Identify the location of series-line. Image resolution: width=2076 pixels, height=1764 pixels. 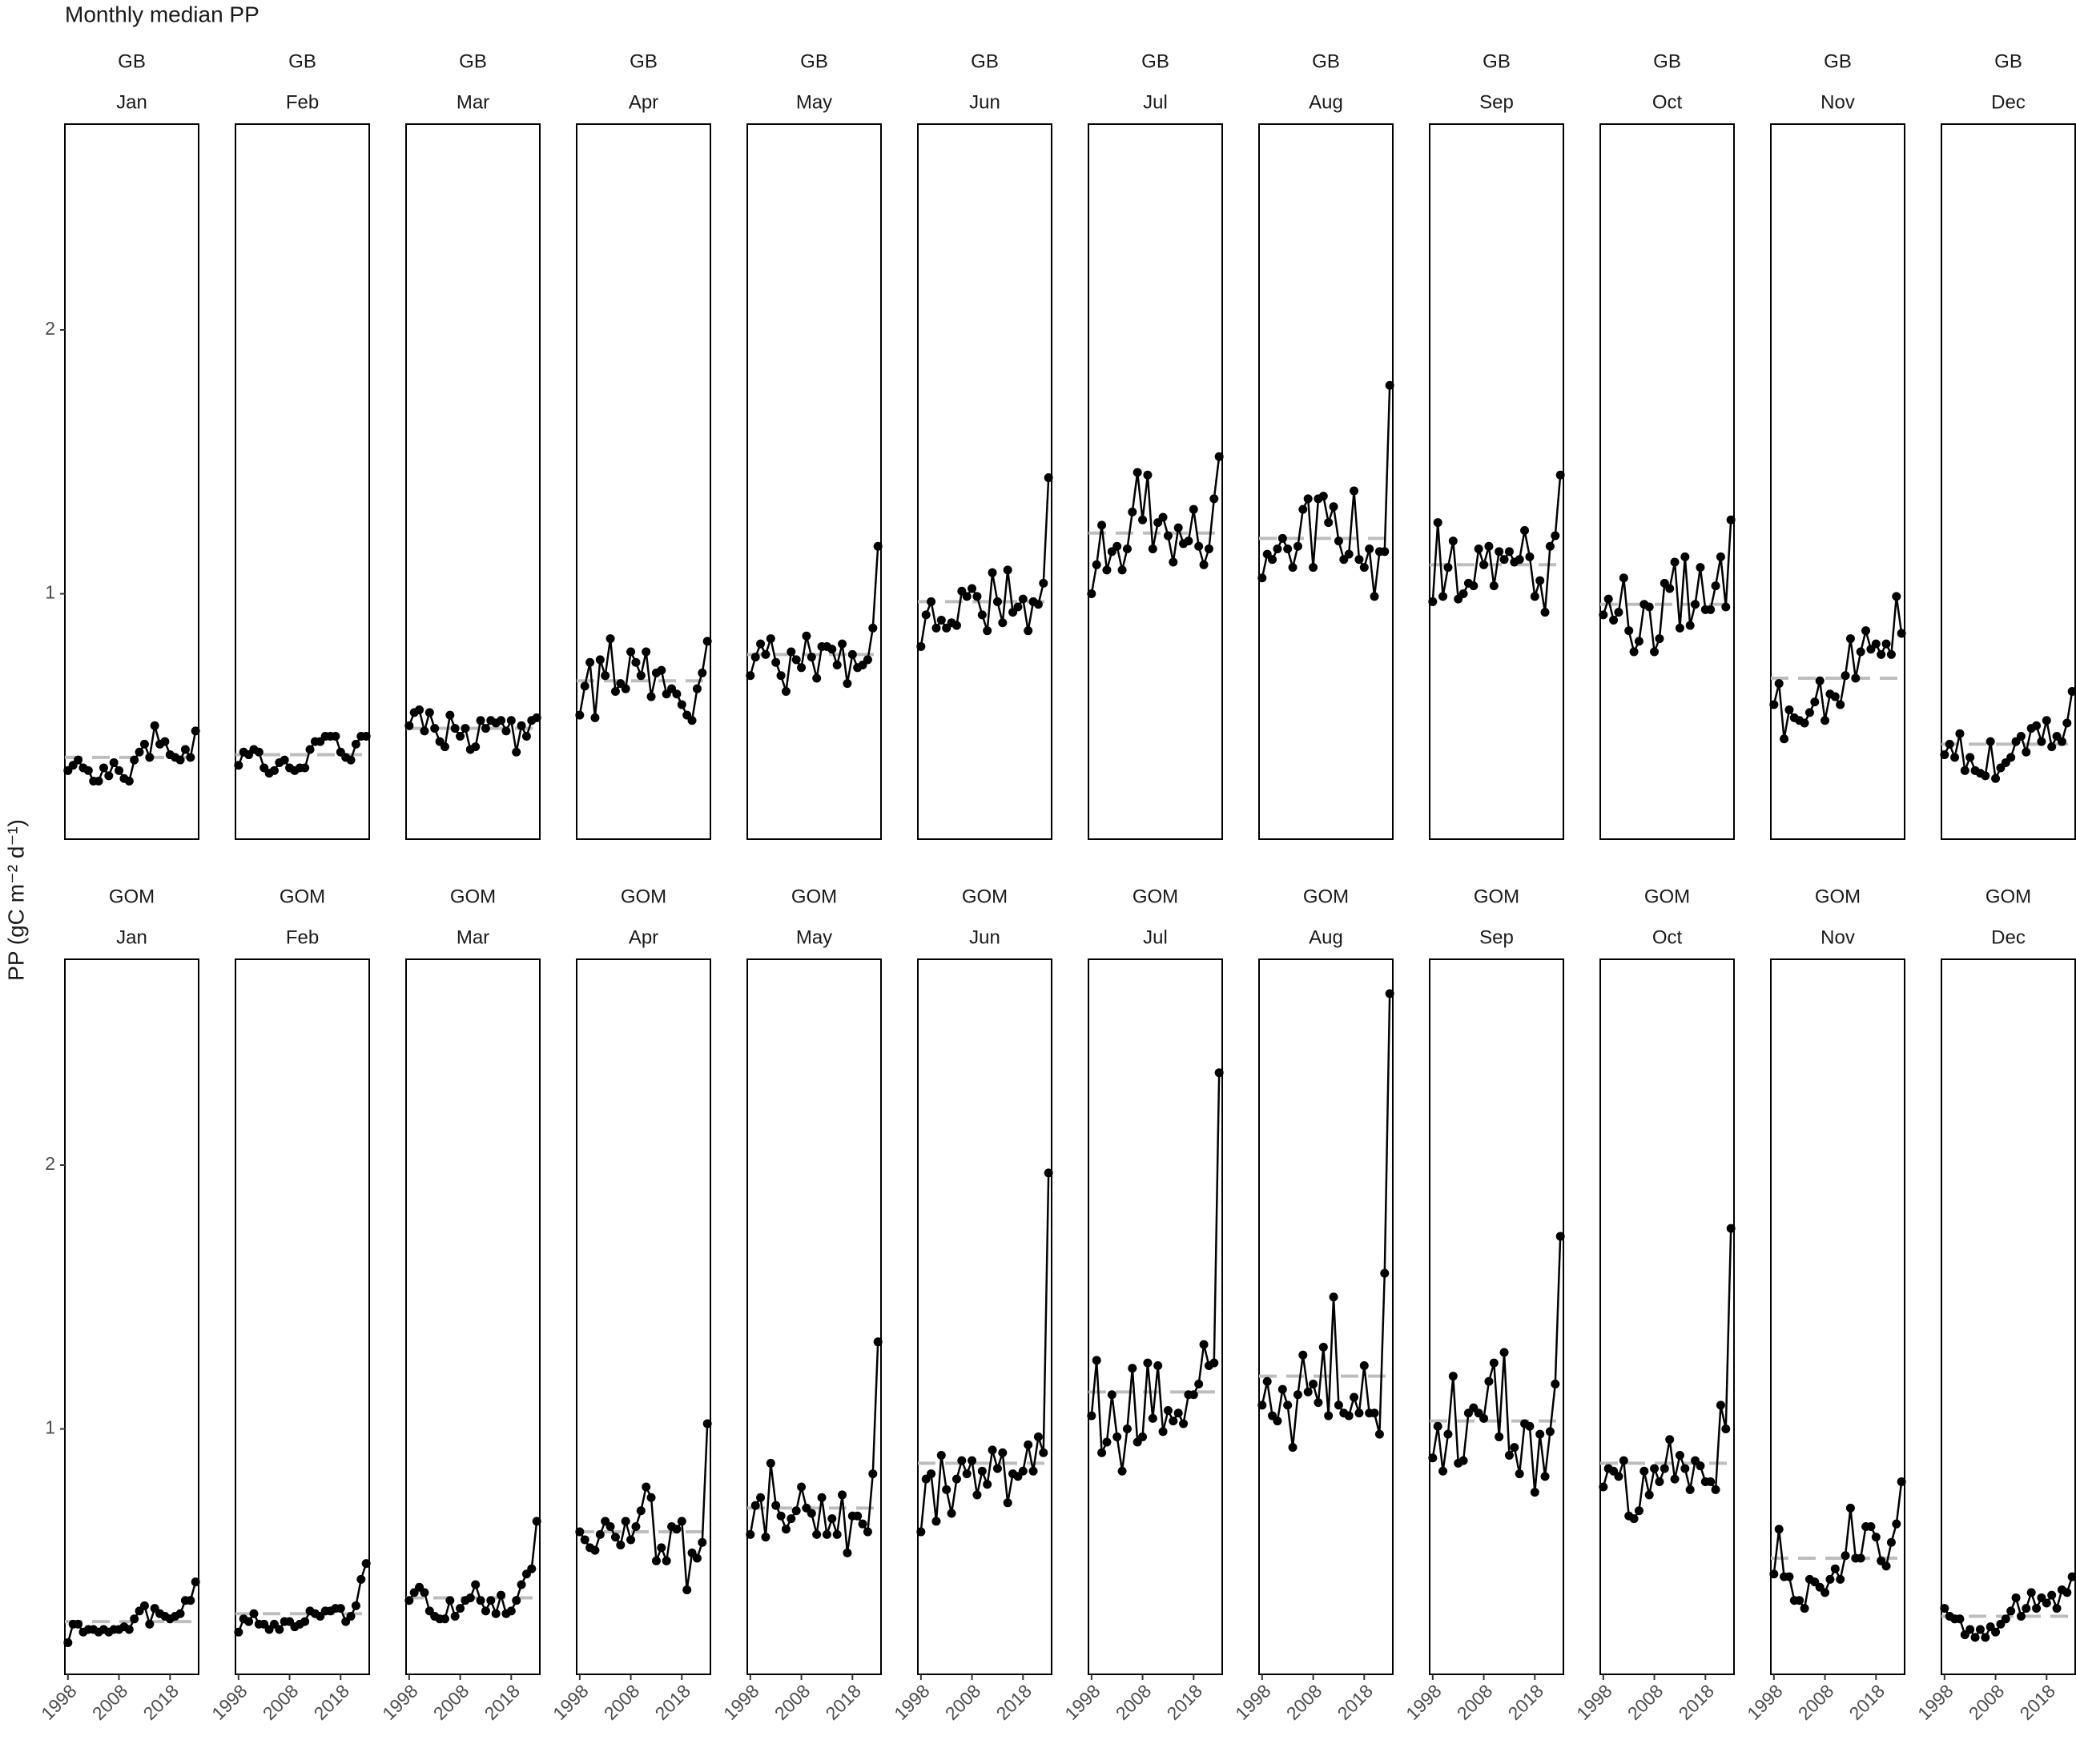
(984, 1352).